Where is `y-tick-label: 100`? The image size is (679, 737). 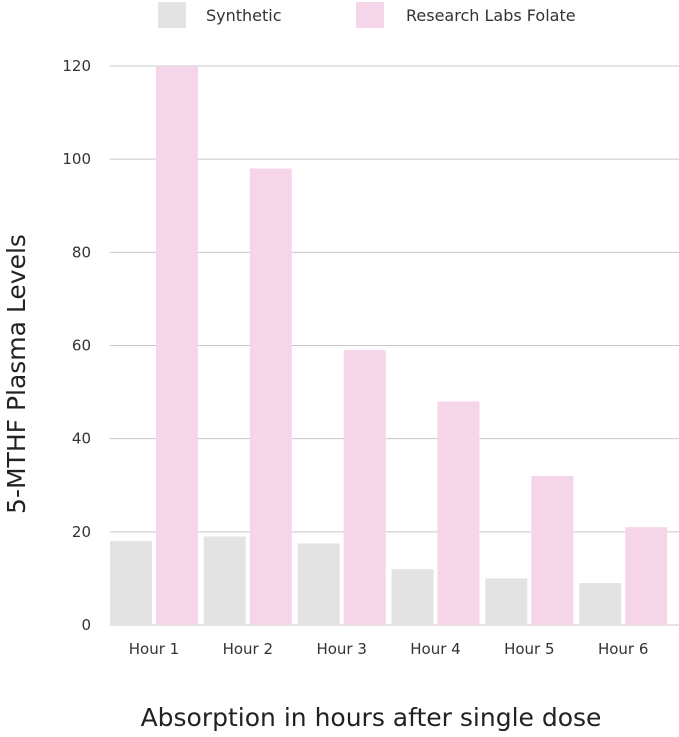 y-tick-label: 100 is located at coordinates (76, 159).